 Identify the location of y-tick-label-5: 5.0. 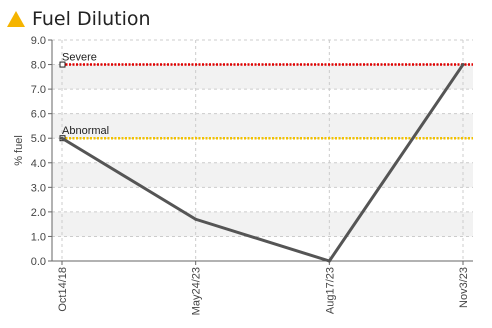
(38, 139).